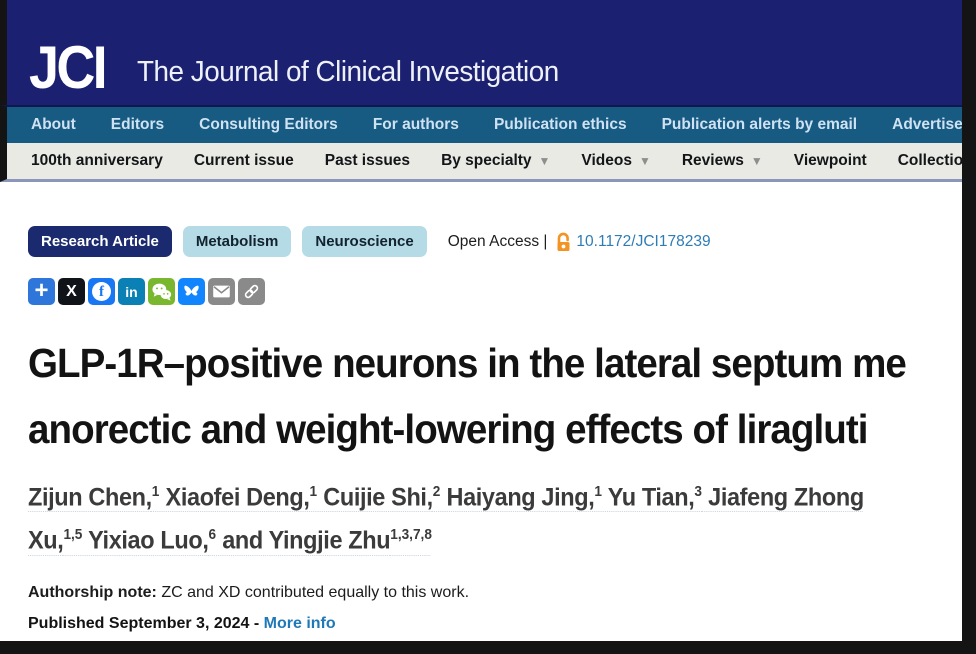 The height and width of the screenshot is (654, 976). Describe the element at coordinates (90, 497) in the screenshot. I see `author-link: Zijun Chen,` at that location.